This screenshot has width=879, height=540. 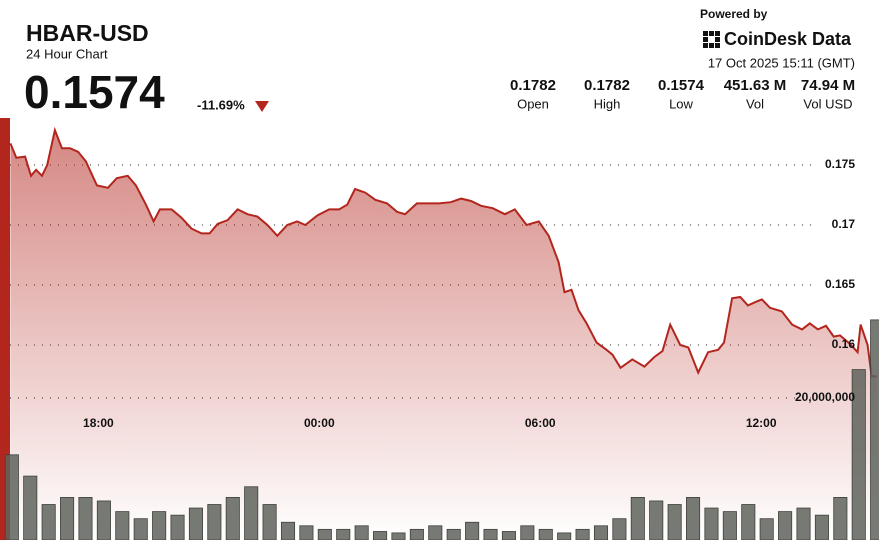 What do you see at coordinates (607, 103) in the screenshot?
I see `stat-label: High` at bounding box center [607, 103].